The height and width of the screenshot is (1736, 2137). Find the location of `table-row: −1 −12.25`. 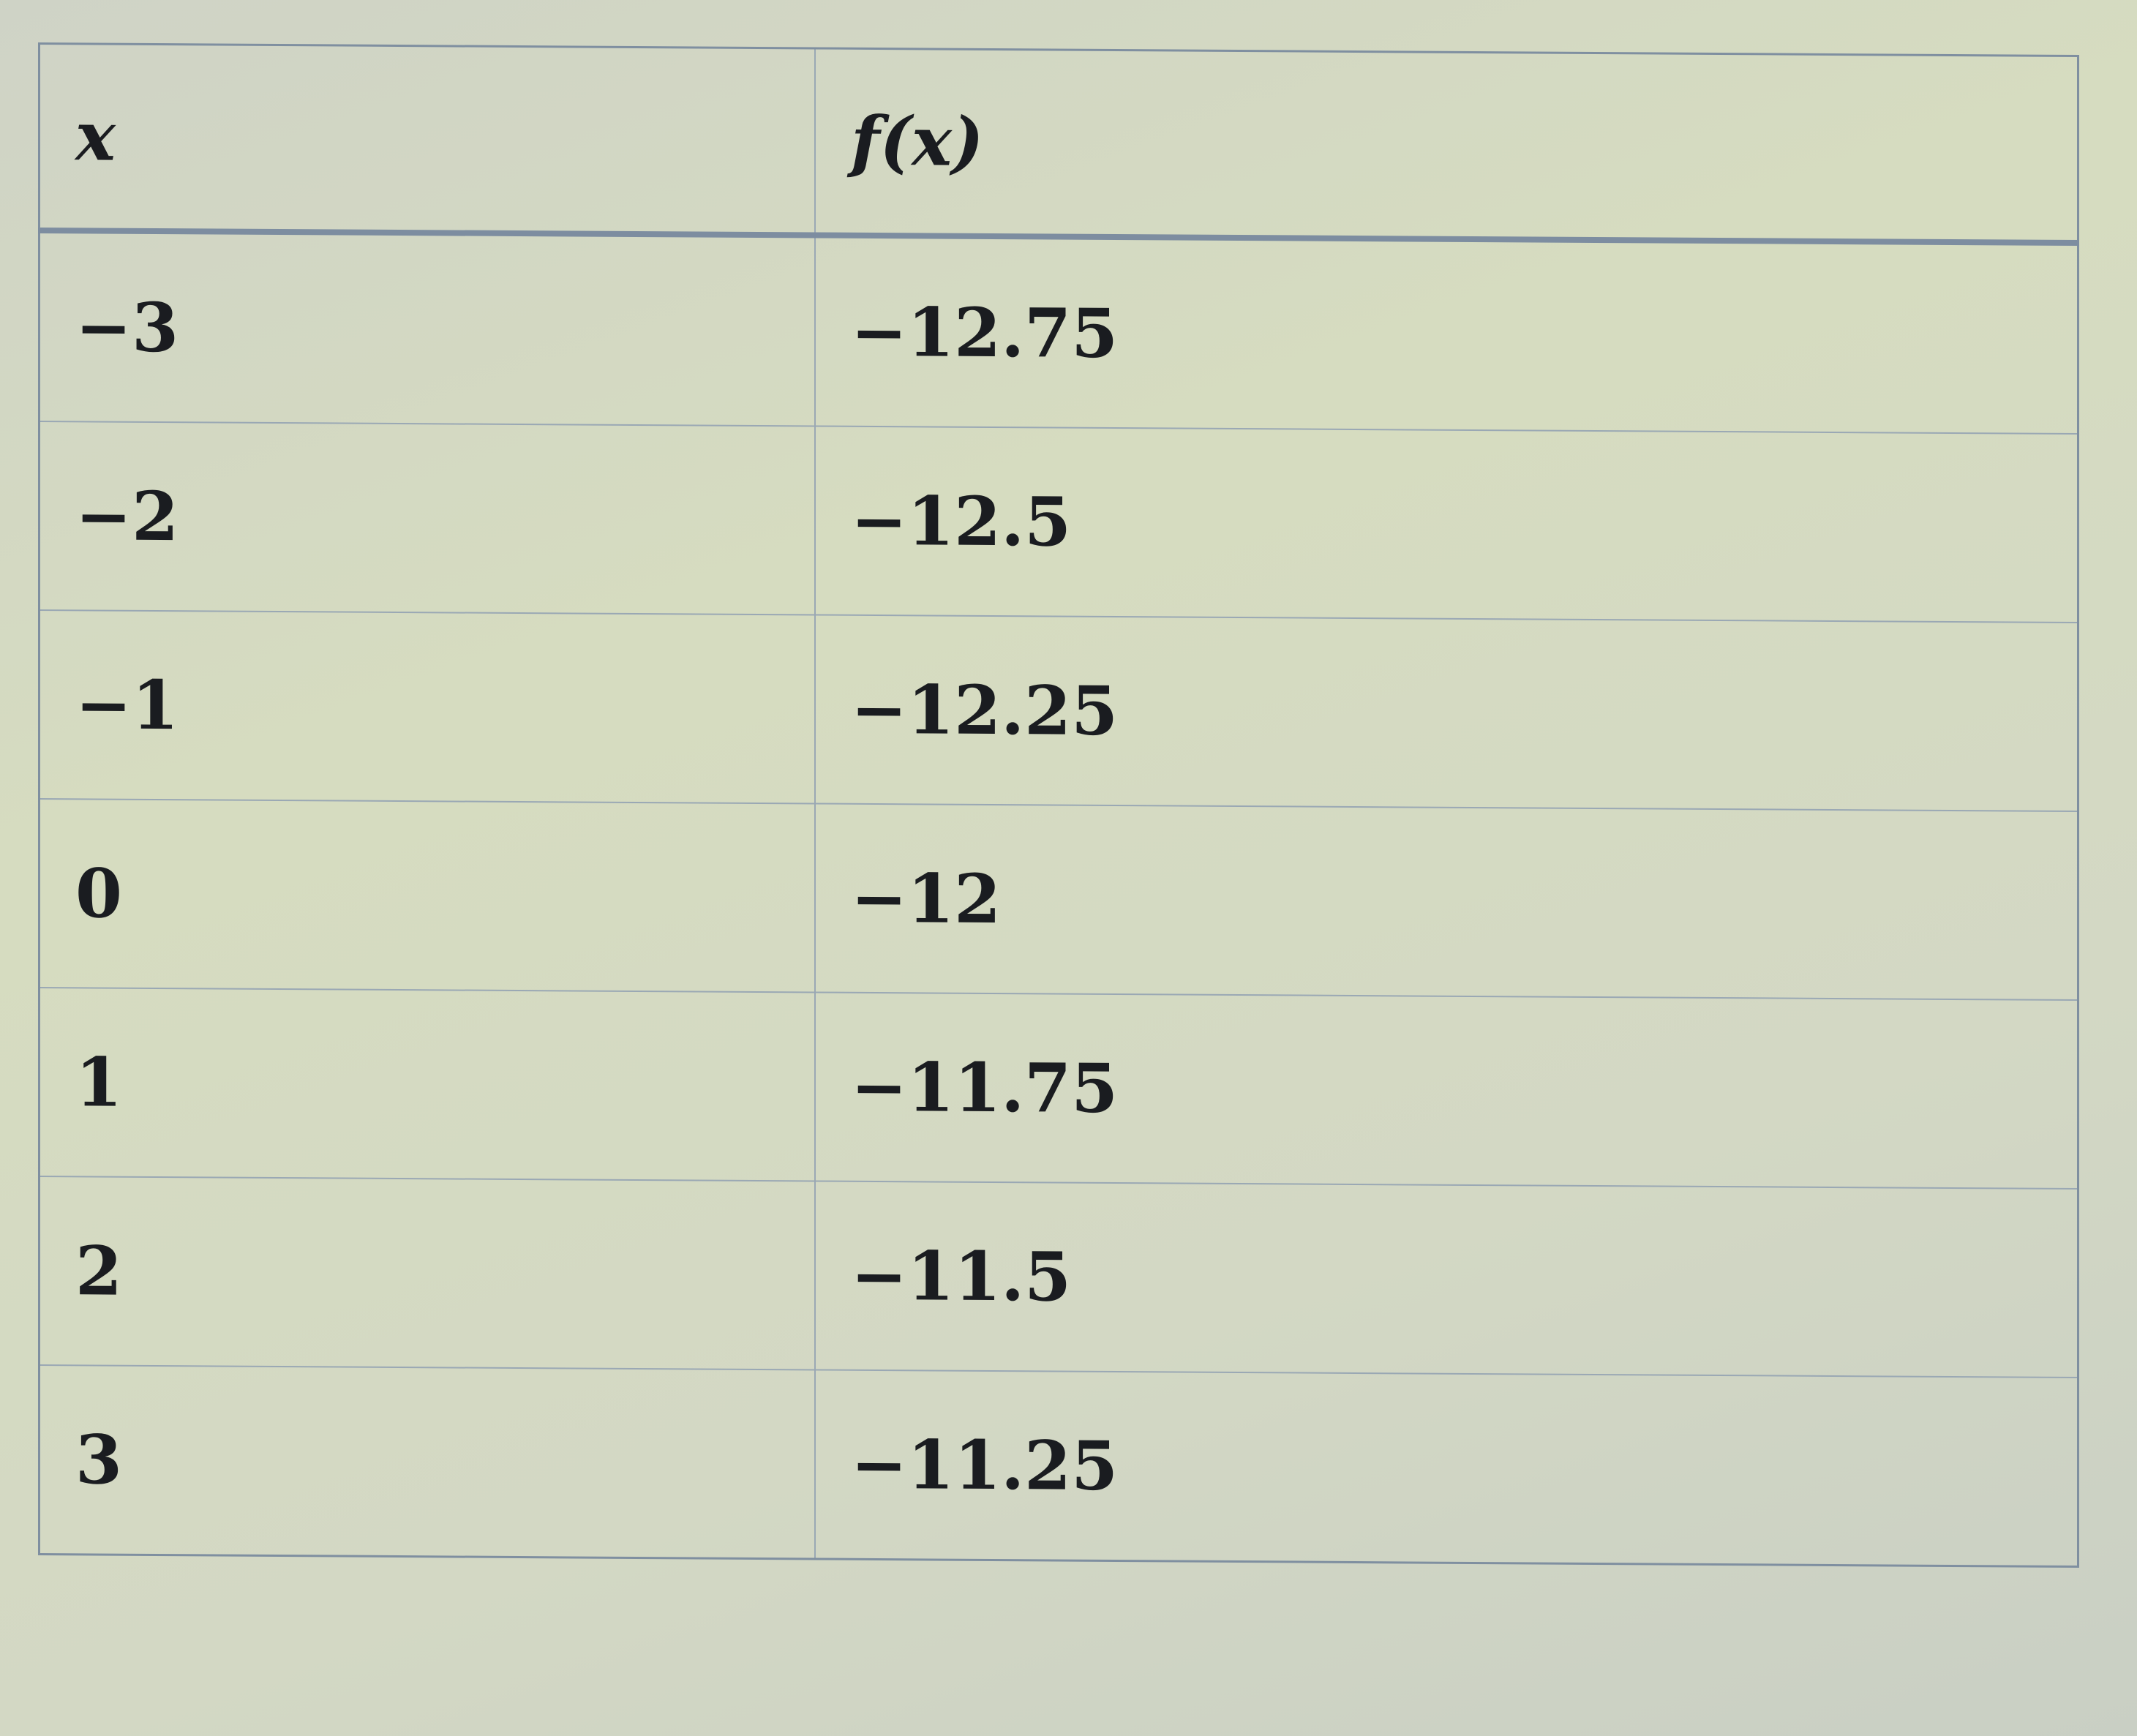

table-row: −1 −12.25 is located at coordinates (1058, 711).